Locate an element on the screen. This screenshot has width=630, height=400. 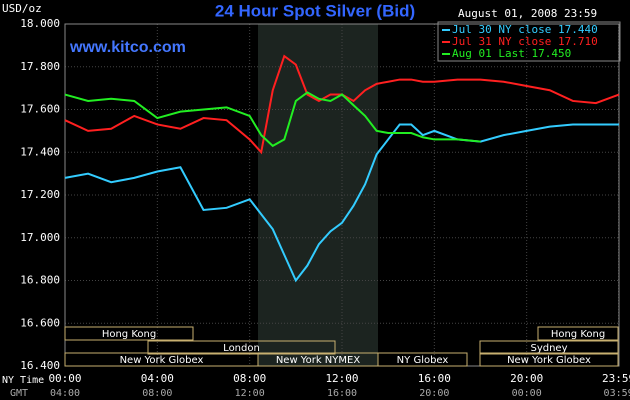
x-tick-label: 08:00 is located at coordinates (249, 378).